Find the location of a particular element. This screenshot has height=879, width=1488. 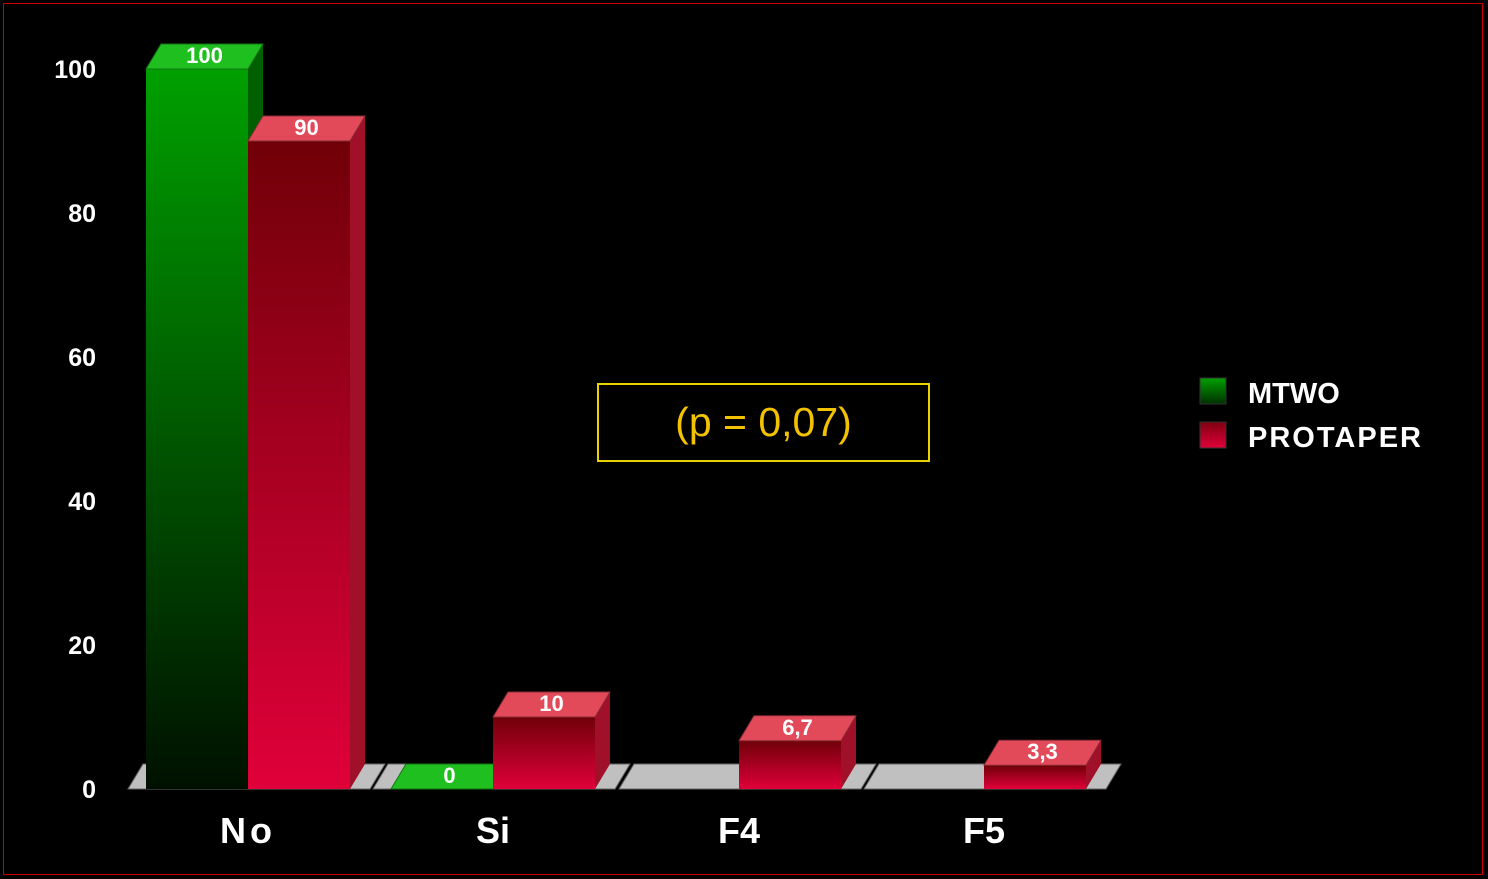

bar-top-mtwo-no is located at coordinates (204, 56).